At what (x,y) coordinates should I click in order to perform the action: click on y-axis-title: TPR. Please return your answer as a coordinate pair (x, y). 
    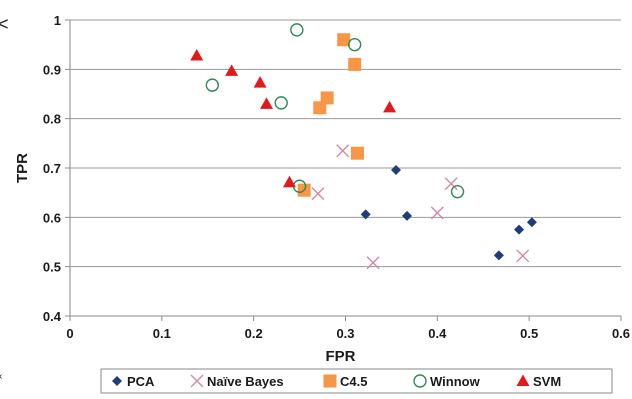
    Looking at the image, I should click on (22, 168).